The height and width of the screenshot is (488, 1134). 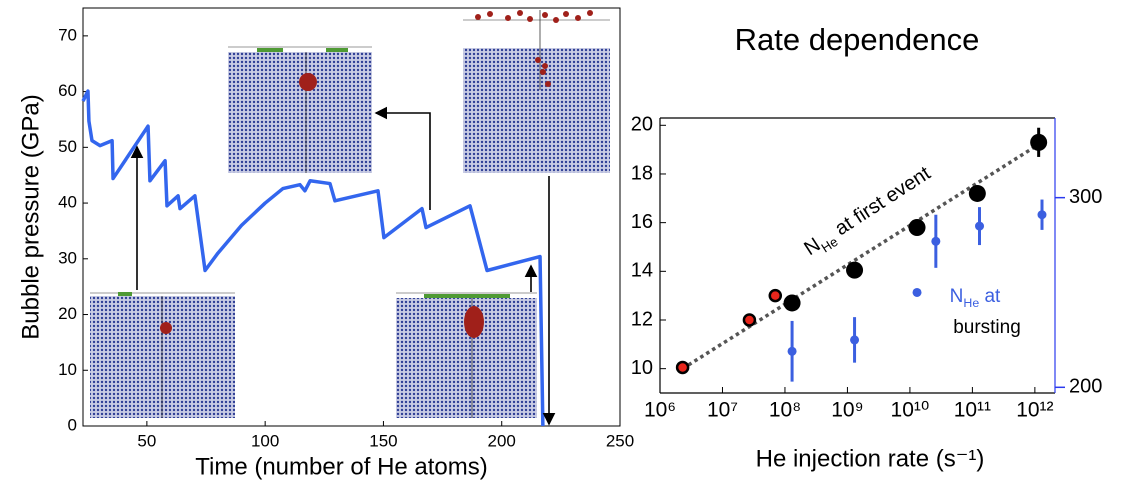 I want to click on x-tick-label: 10¹¹, so click(x=972, y=410).